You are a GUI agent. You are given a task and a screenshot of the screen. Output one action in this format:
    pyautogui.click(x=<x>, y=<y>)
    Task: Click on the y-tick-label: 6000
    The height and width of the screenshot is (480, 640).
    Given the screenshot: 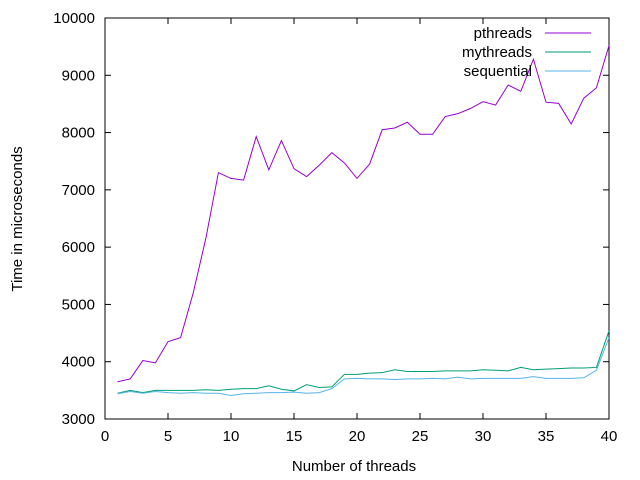 What is the action you would take?
    pyautogui.click(x=78, y=247)
    